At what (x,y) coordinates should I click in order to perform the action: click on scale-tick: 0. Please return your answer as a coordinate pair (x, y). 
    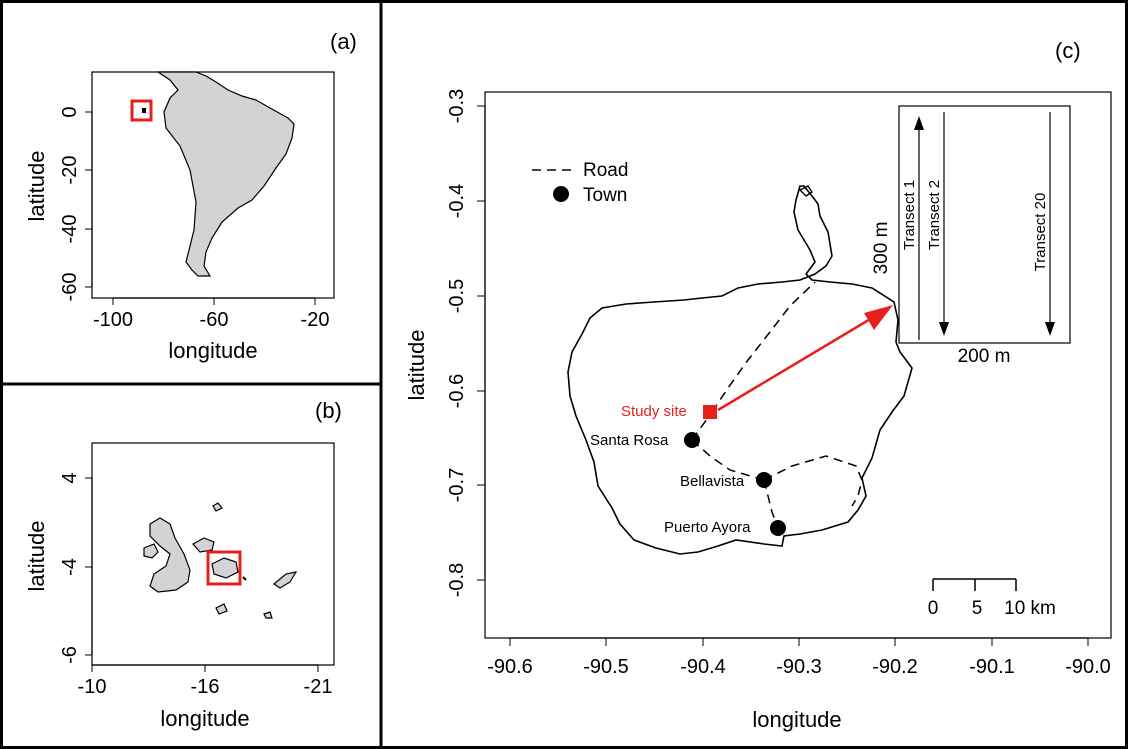
    Looking at the image, I should click on (933, 608).